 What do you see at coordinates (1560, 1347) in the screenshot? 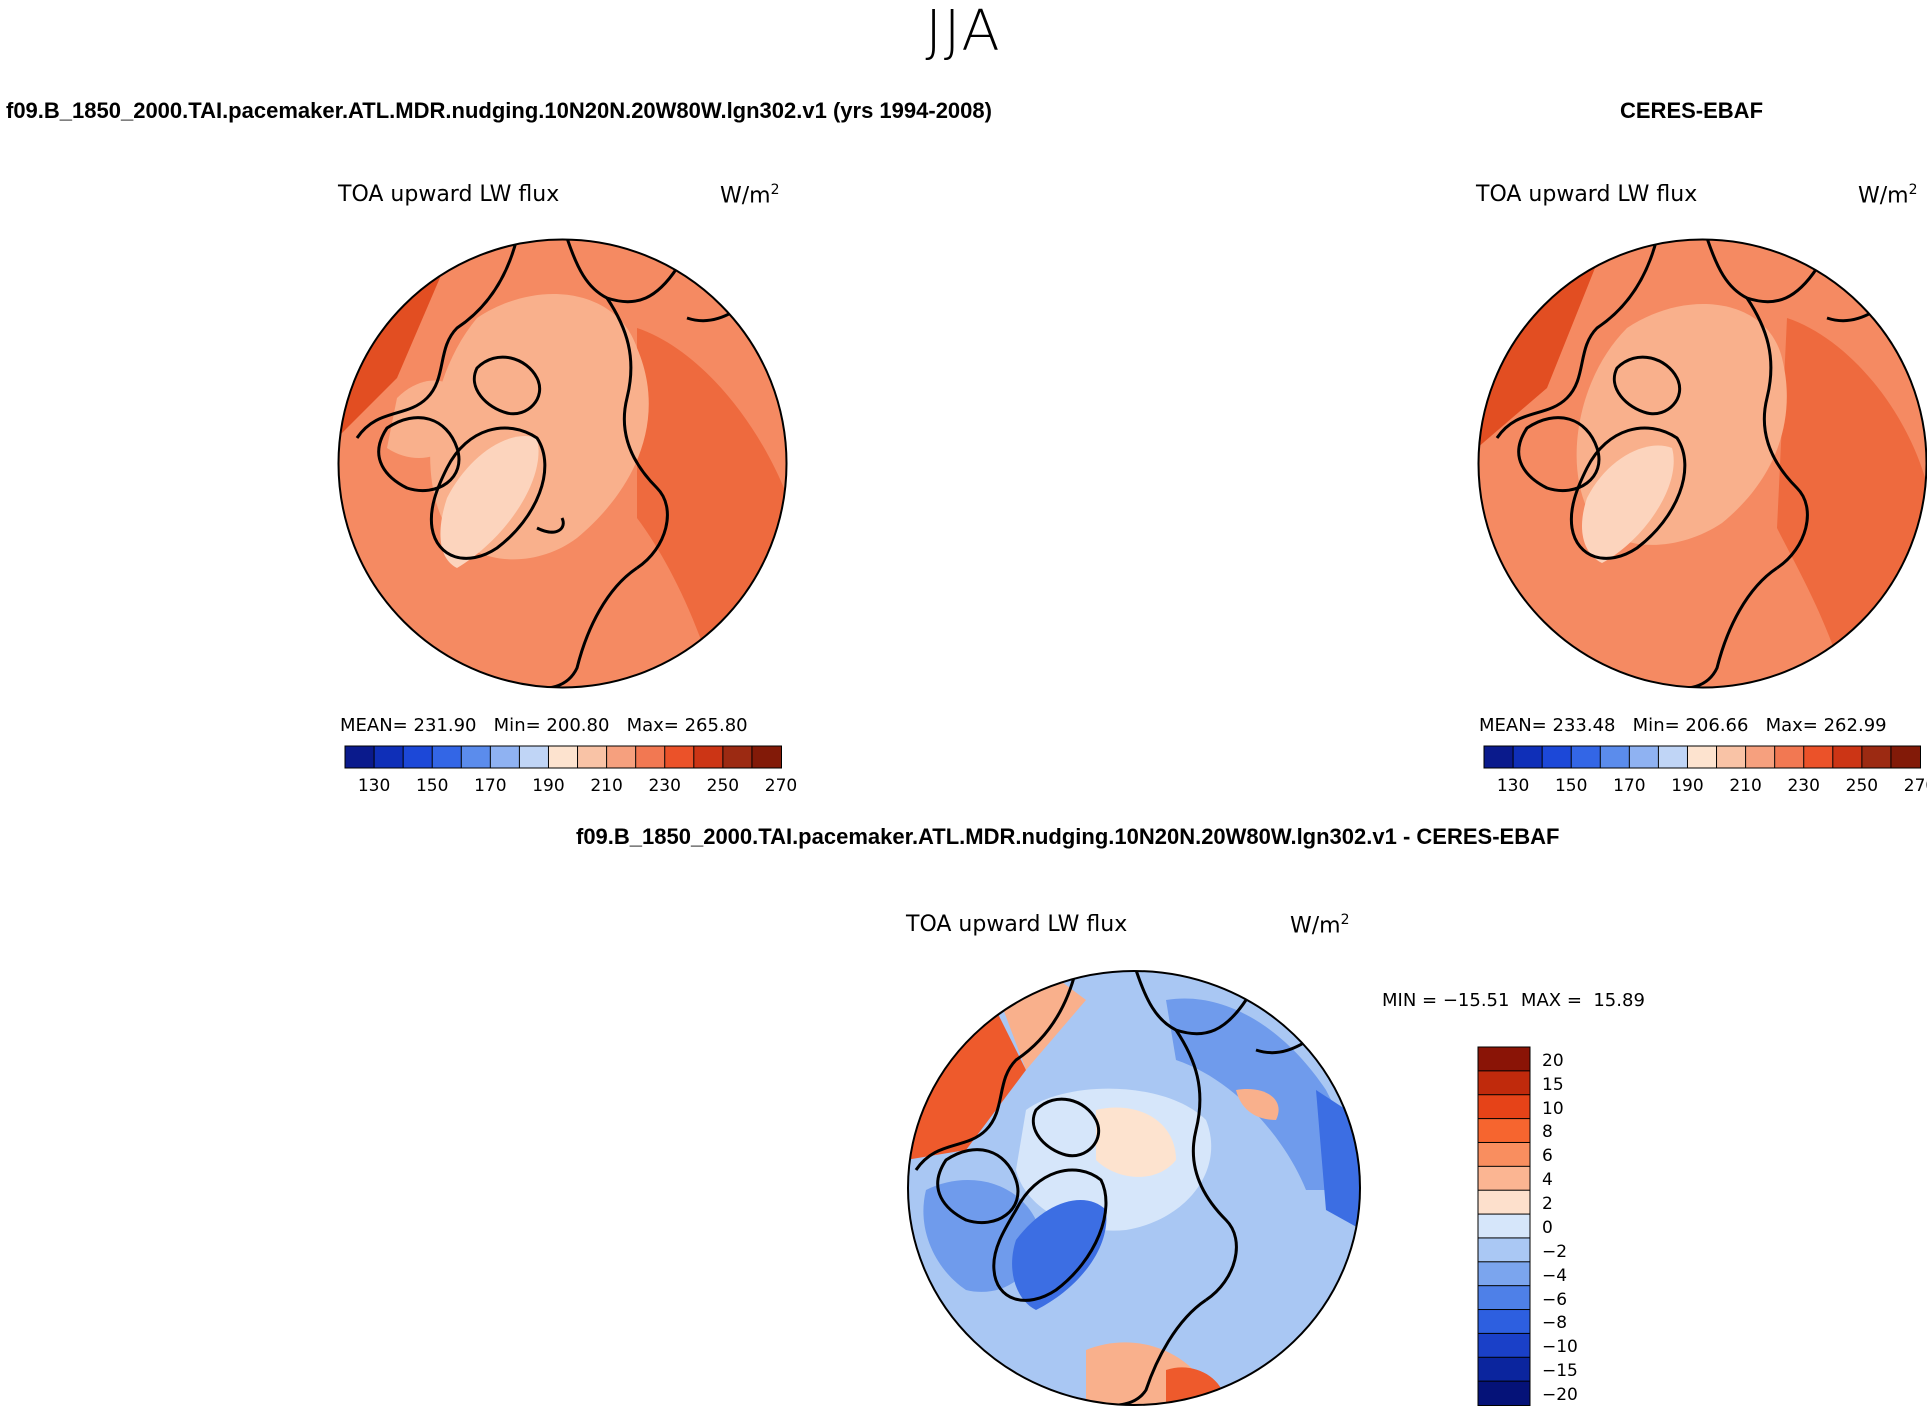
I see `colorbar-tick-label: −10` at bounding box center [1560, 1347].